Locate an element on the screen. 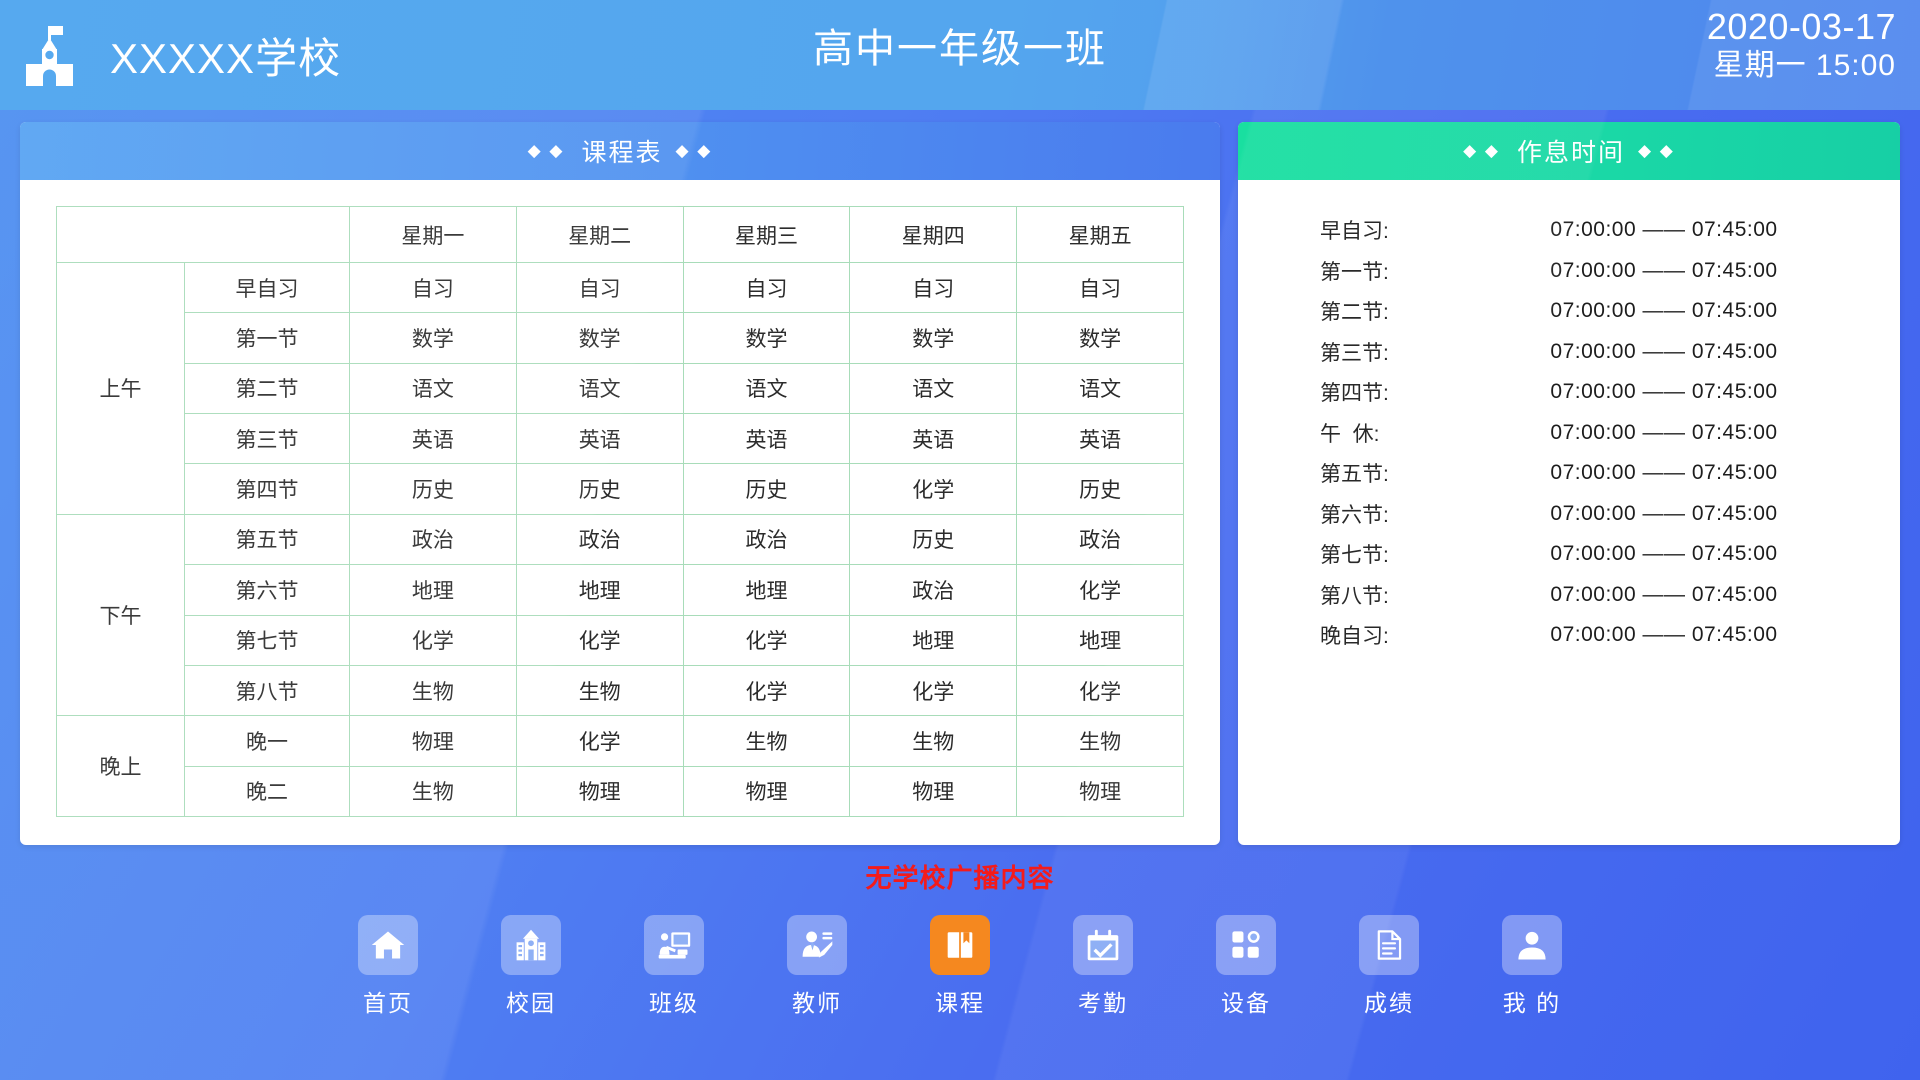  rest-schedule-row: 第四节: 07:00:00 —— 07:45:00 is located at coordinates (1569, 392).